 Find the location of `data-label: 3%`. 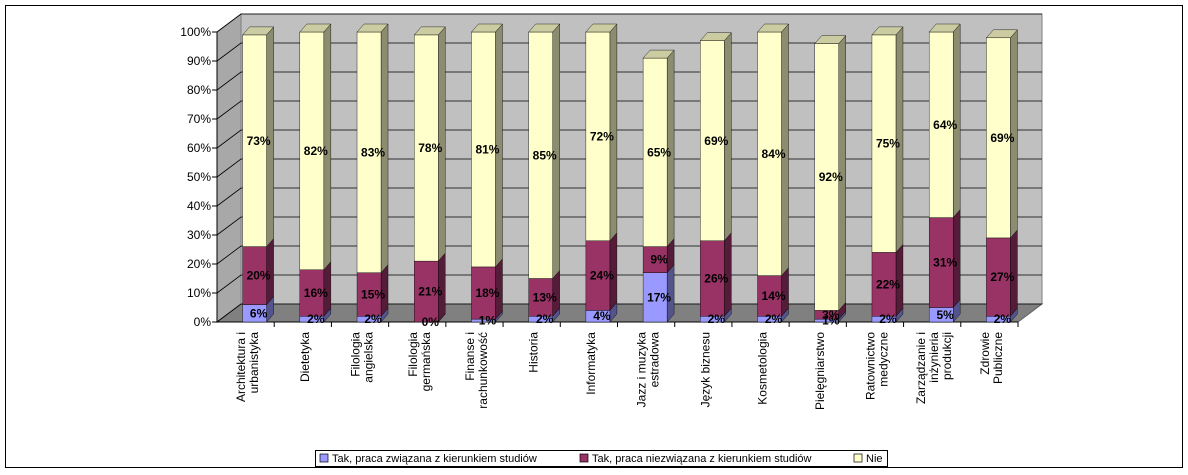

data-label: 3% is located at coordinates (831, 315).